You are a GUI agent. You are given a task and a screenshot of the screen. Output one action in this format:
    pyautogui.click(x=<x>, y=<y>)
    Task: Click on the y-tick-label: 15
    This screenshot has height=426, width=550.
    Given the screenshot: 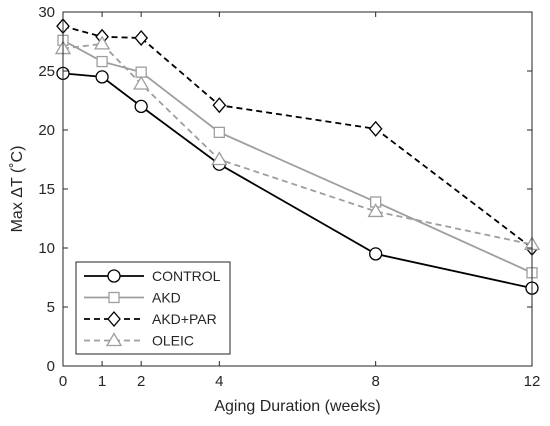 What is the action you would take?
    pyautogui.click(x=46, y=189)
    